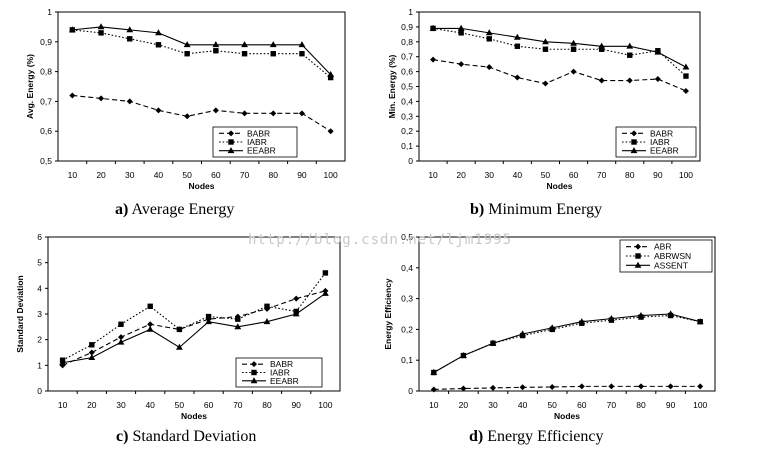  What do you see at coordinates (39, 340) in the screenshot?
I see `y-tick-label: 2` at bounding box center [39, 340].